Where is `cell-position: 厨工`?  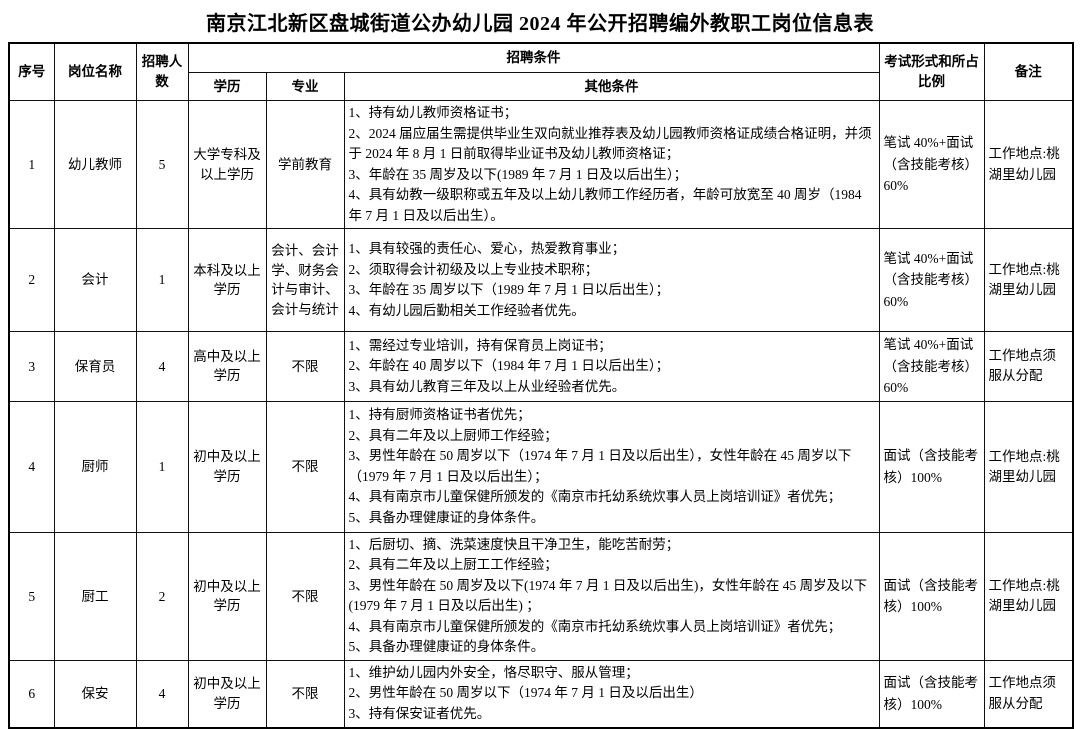
cell-position: 厨工 is located at coordinates (95, 596).